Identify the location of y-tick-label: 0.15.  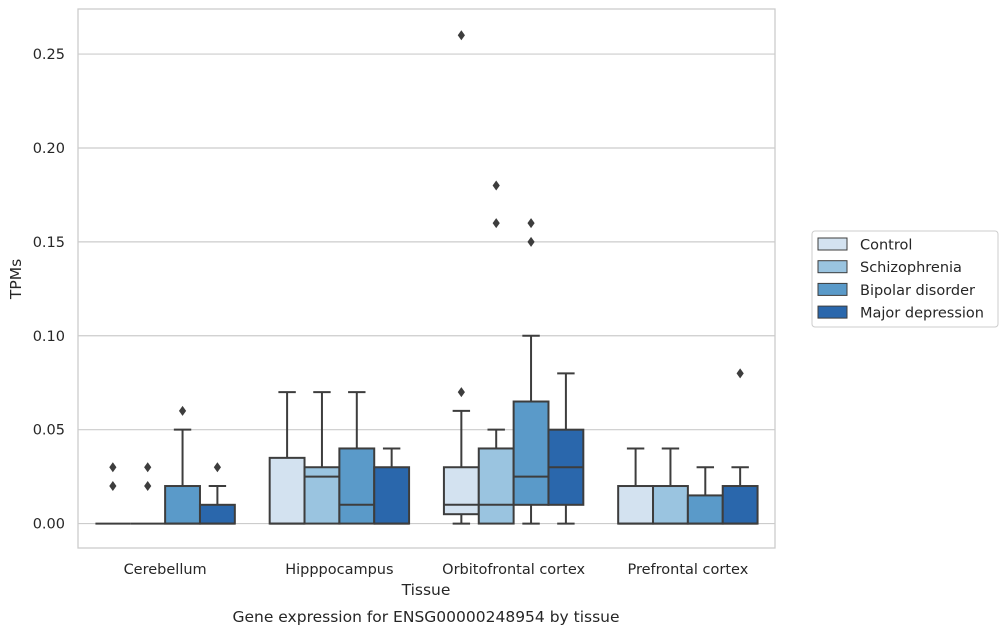
(49, 243).